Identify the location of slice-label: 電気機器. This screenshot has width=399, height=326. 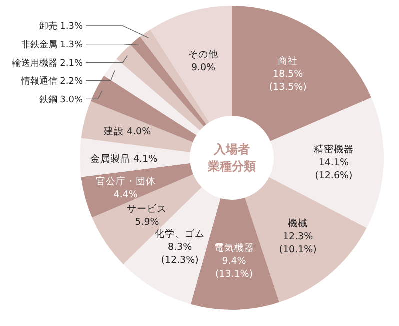
(234, 248).